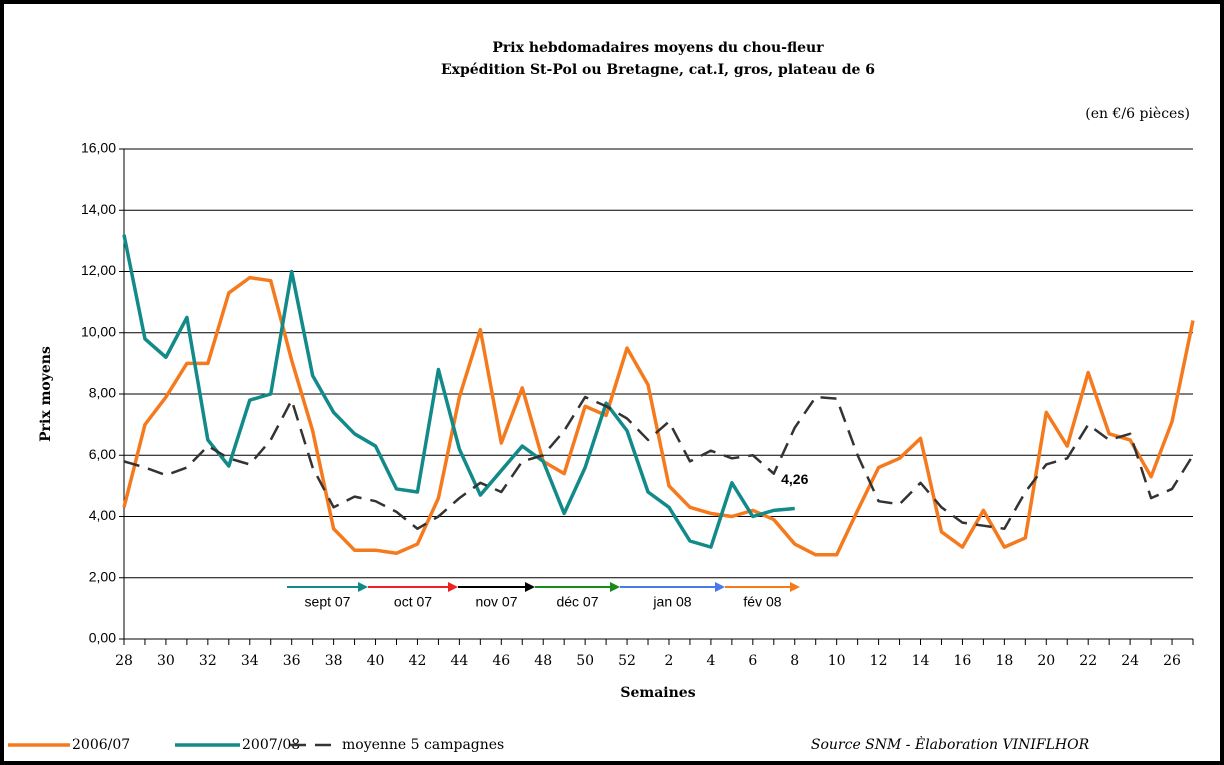 The width and height of the screenshot is (1224, 765). Describe the element at coordinates (950, 744) in the screenshot. I see `source-note: Source SNM - Èlaboration VINIFLHOR` at that location.